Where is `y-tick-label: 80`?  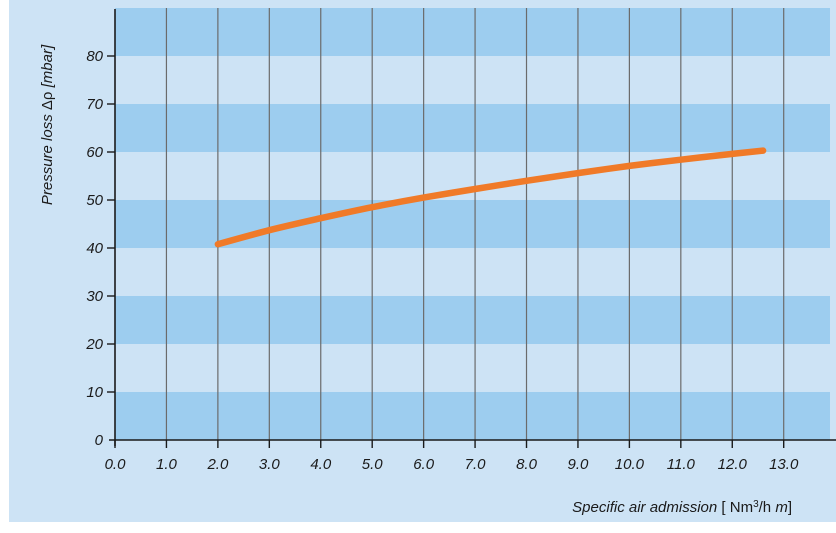
y-tick-label: 80 is located at coordinates (94, 56).